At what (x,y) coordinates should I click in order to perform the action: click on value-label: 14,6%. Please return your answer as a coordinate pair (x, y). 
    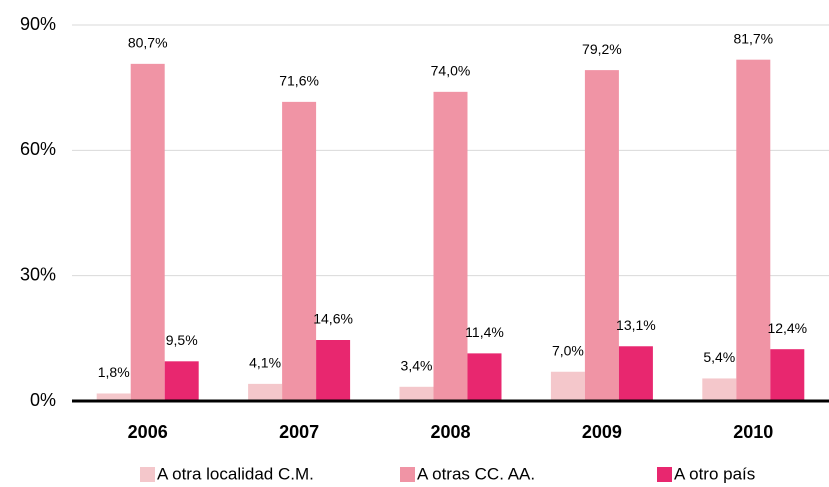
    Looking at the image, I should click on (333, 319).